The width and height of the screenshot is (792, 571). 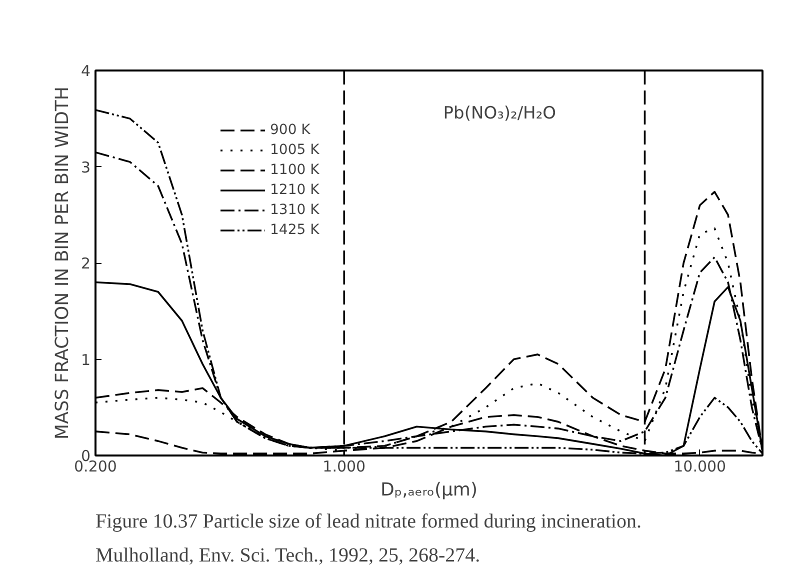 What do you see at coordinates (295, 230) in the screenshot?
I see `legend-label: 1425 K` at bounding box center [295, 230].